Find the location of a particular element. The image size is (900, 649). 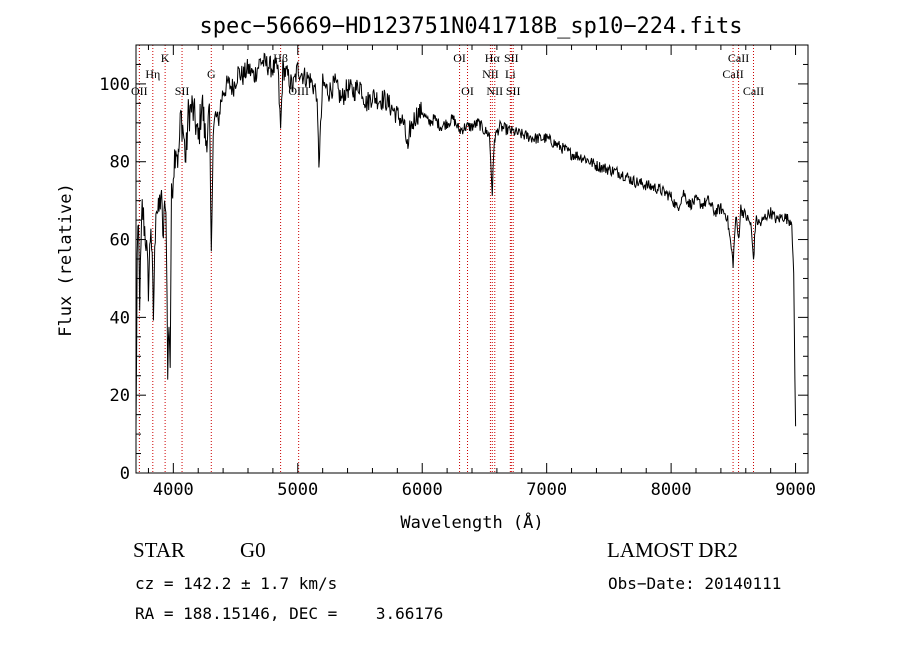

x-tick-label: 4000 is located at coordinates (173, 490).